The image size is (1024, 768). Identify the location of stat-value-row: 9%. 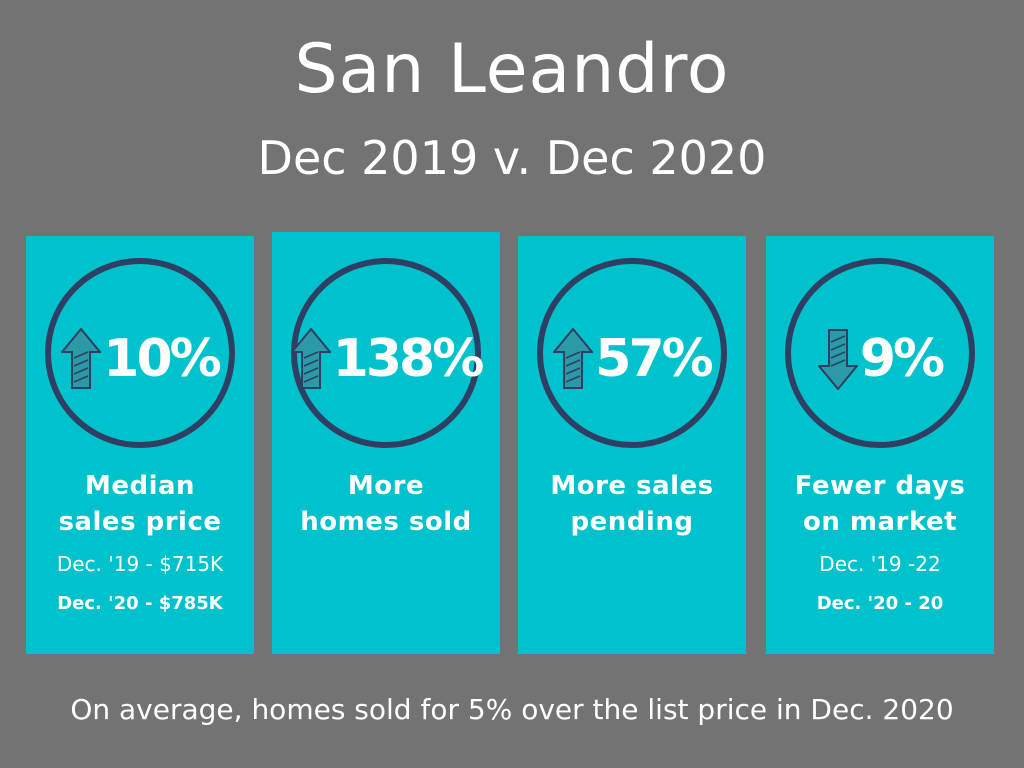
(880, 359).